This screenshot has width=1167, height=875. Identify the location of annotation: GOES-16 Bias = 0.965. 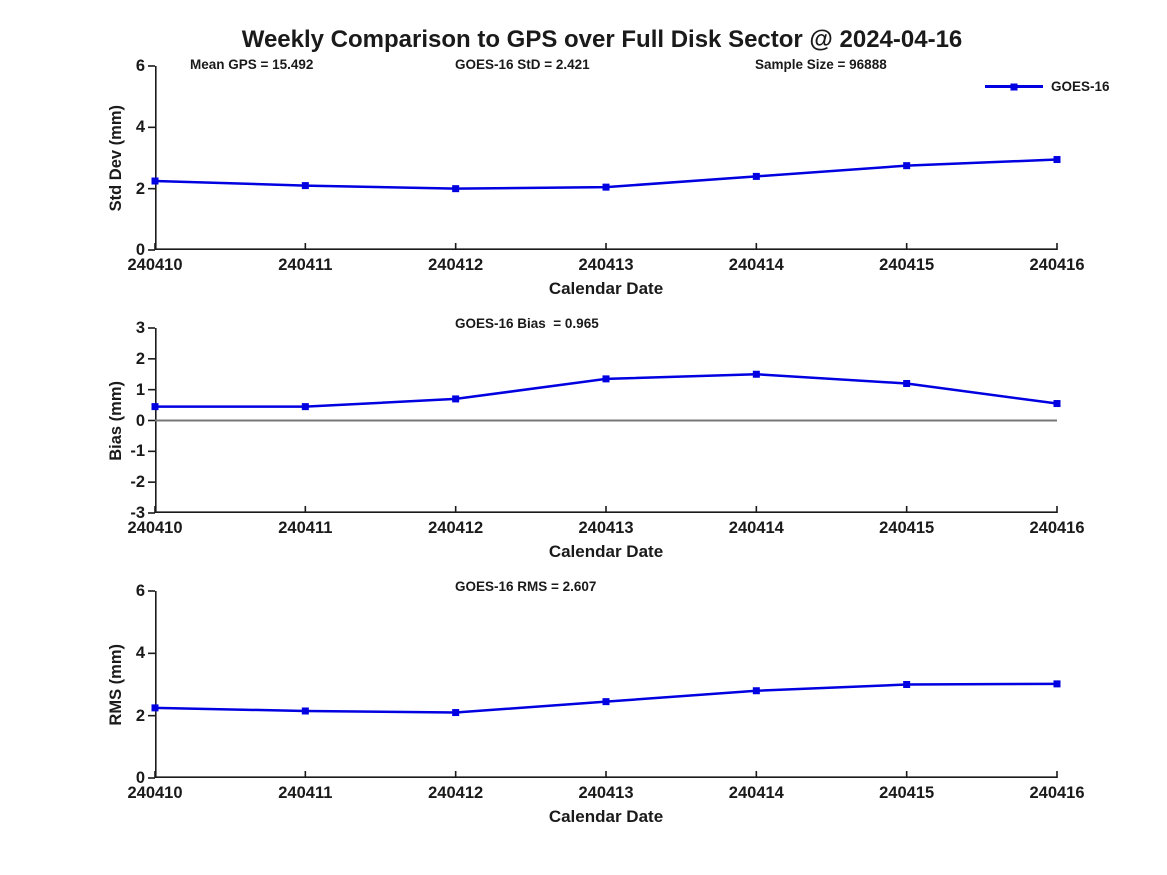
(527, 323).